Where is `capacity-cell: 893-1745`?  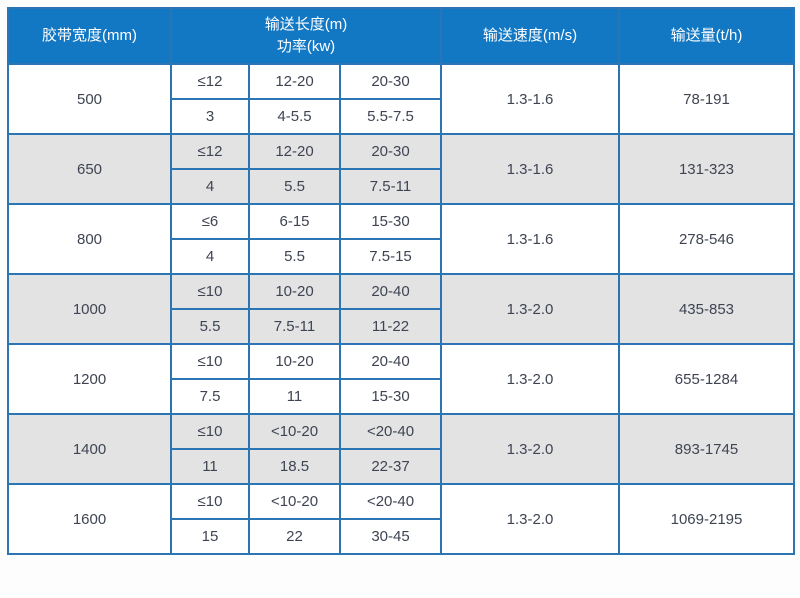
capacity-cell: 893-1745 is located at coordinates (706, 449).